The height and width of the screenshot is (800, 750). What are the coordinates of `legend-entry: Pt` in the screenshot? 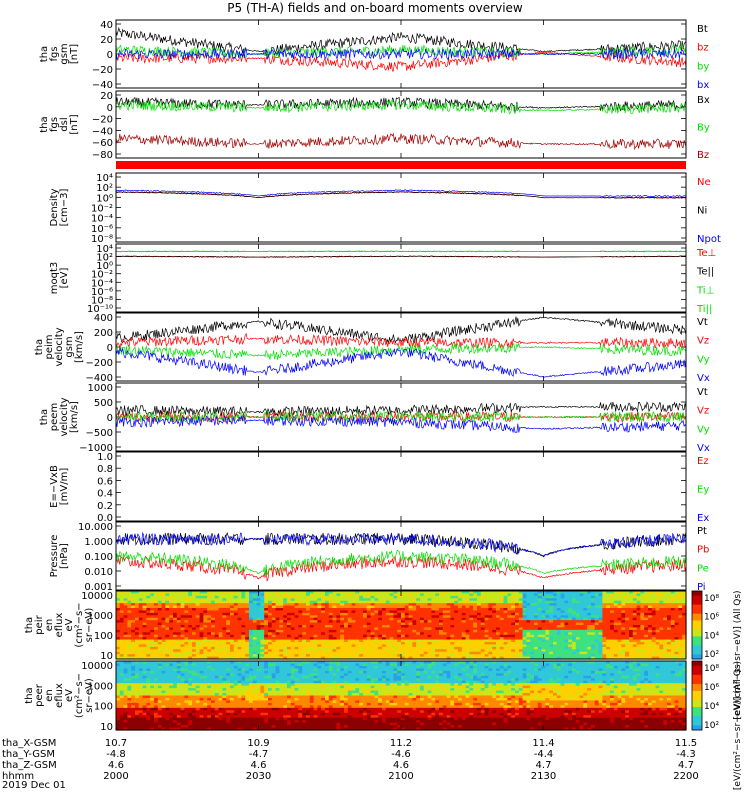 It's located at (702, 531).